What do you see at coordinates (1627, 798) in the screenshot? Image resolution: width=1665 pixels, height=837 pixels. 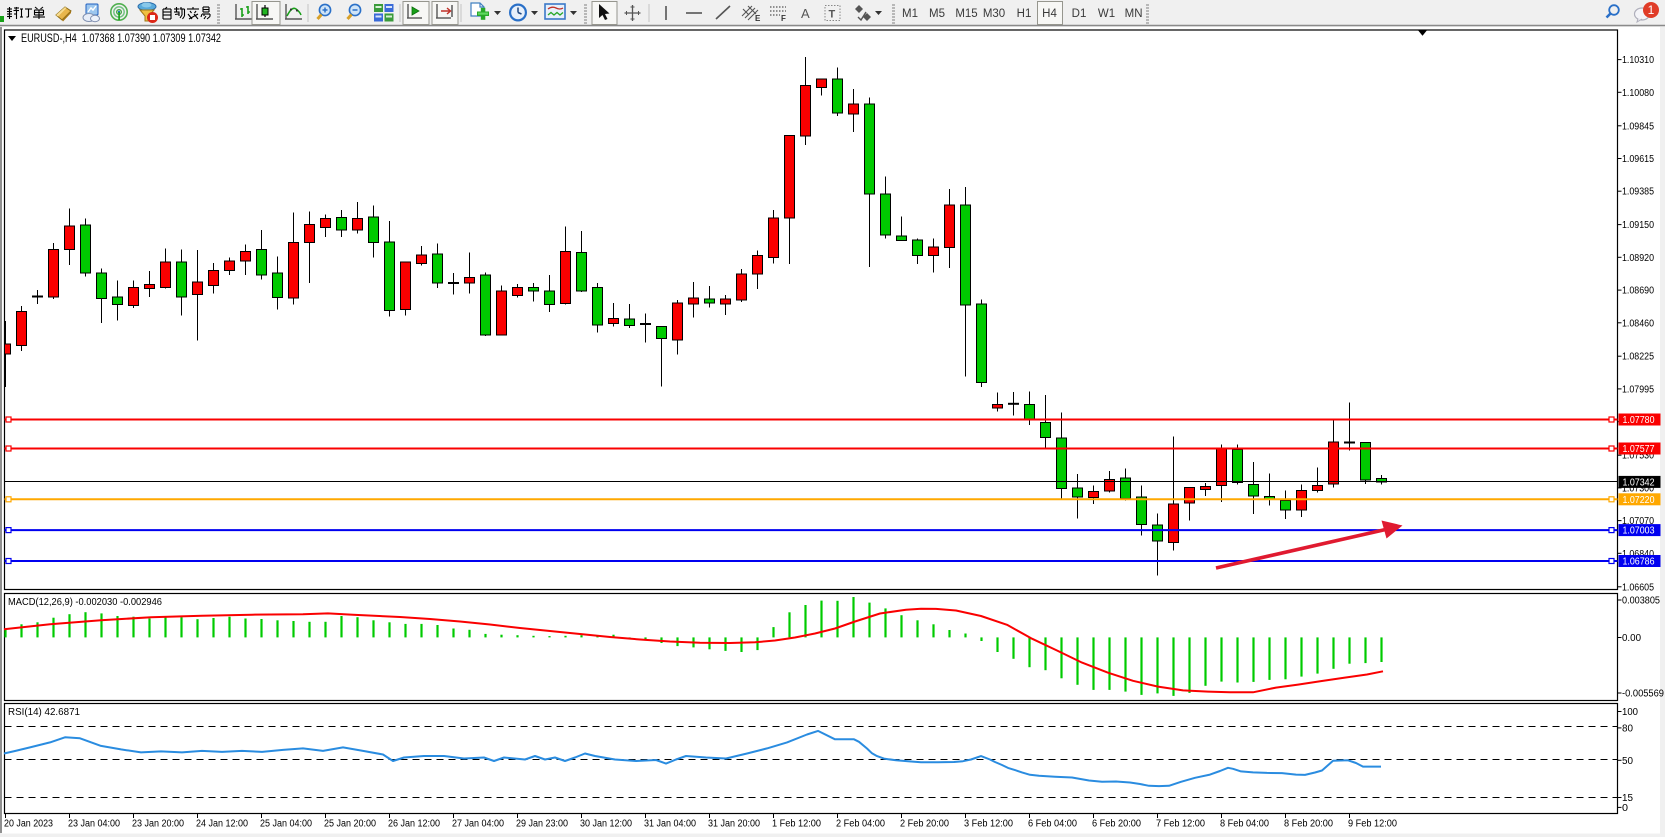 I see `svg-text: 15` at bounding box center [1627, 798].